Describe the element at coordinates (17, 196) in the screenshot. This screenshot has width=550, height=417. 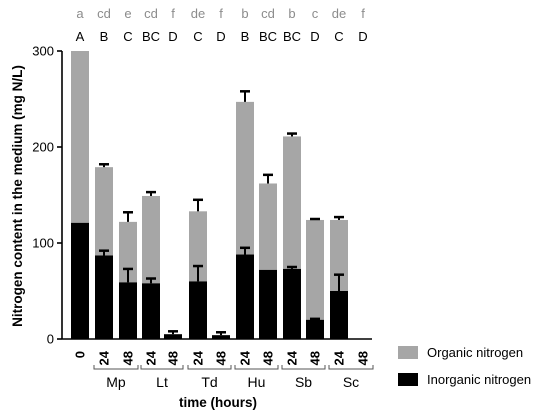
I see `y-axis-title: Nitrogen content in the medium (mg N/L)` at that location.